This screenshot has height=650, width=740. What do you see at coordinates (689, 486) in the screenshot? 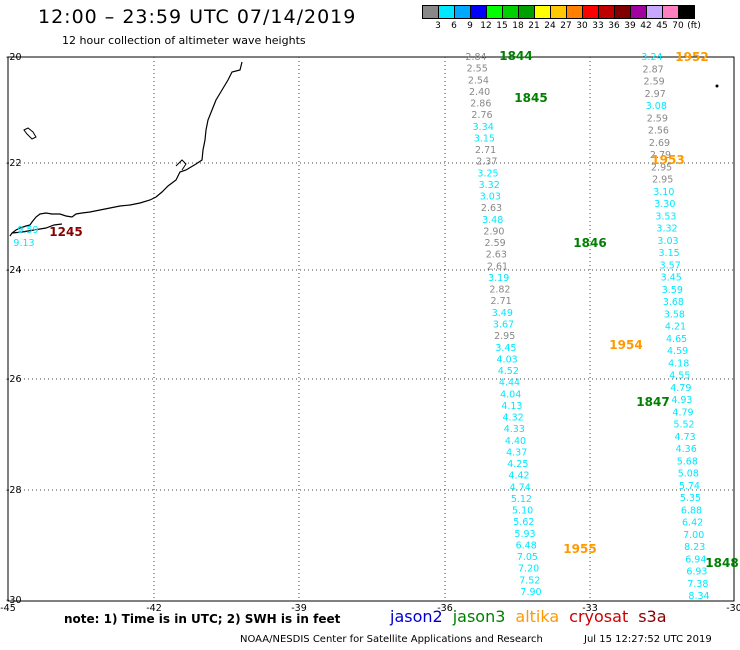
I see `wave-height-label: 5.74` at bounding box center [689, 486].